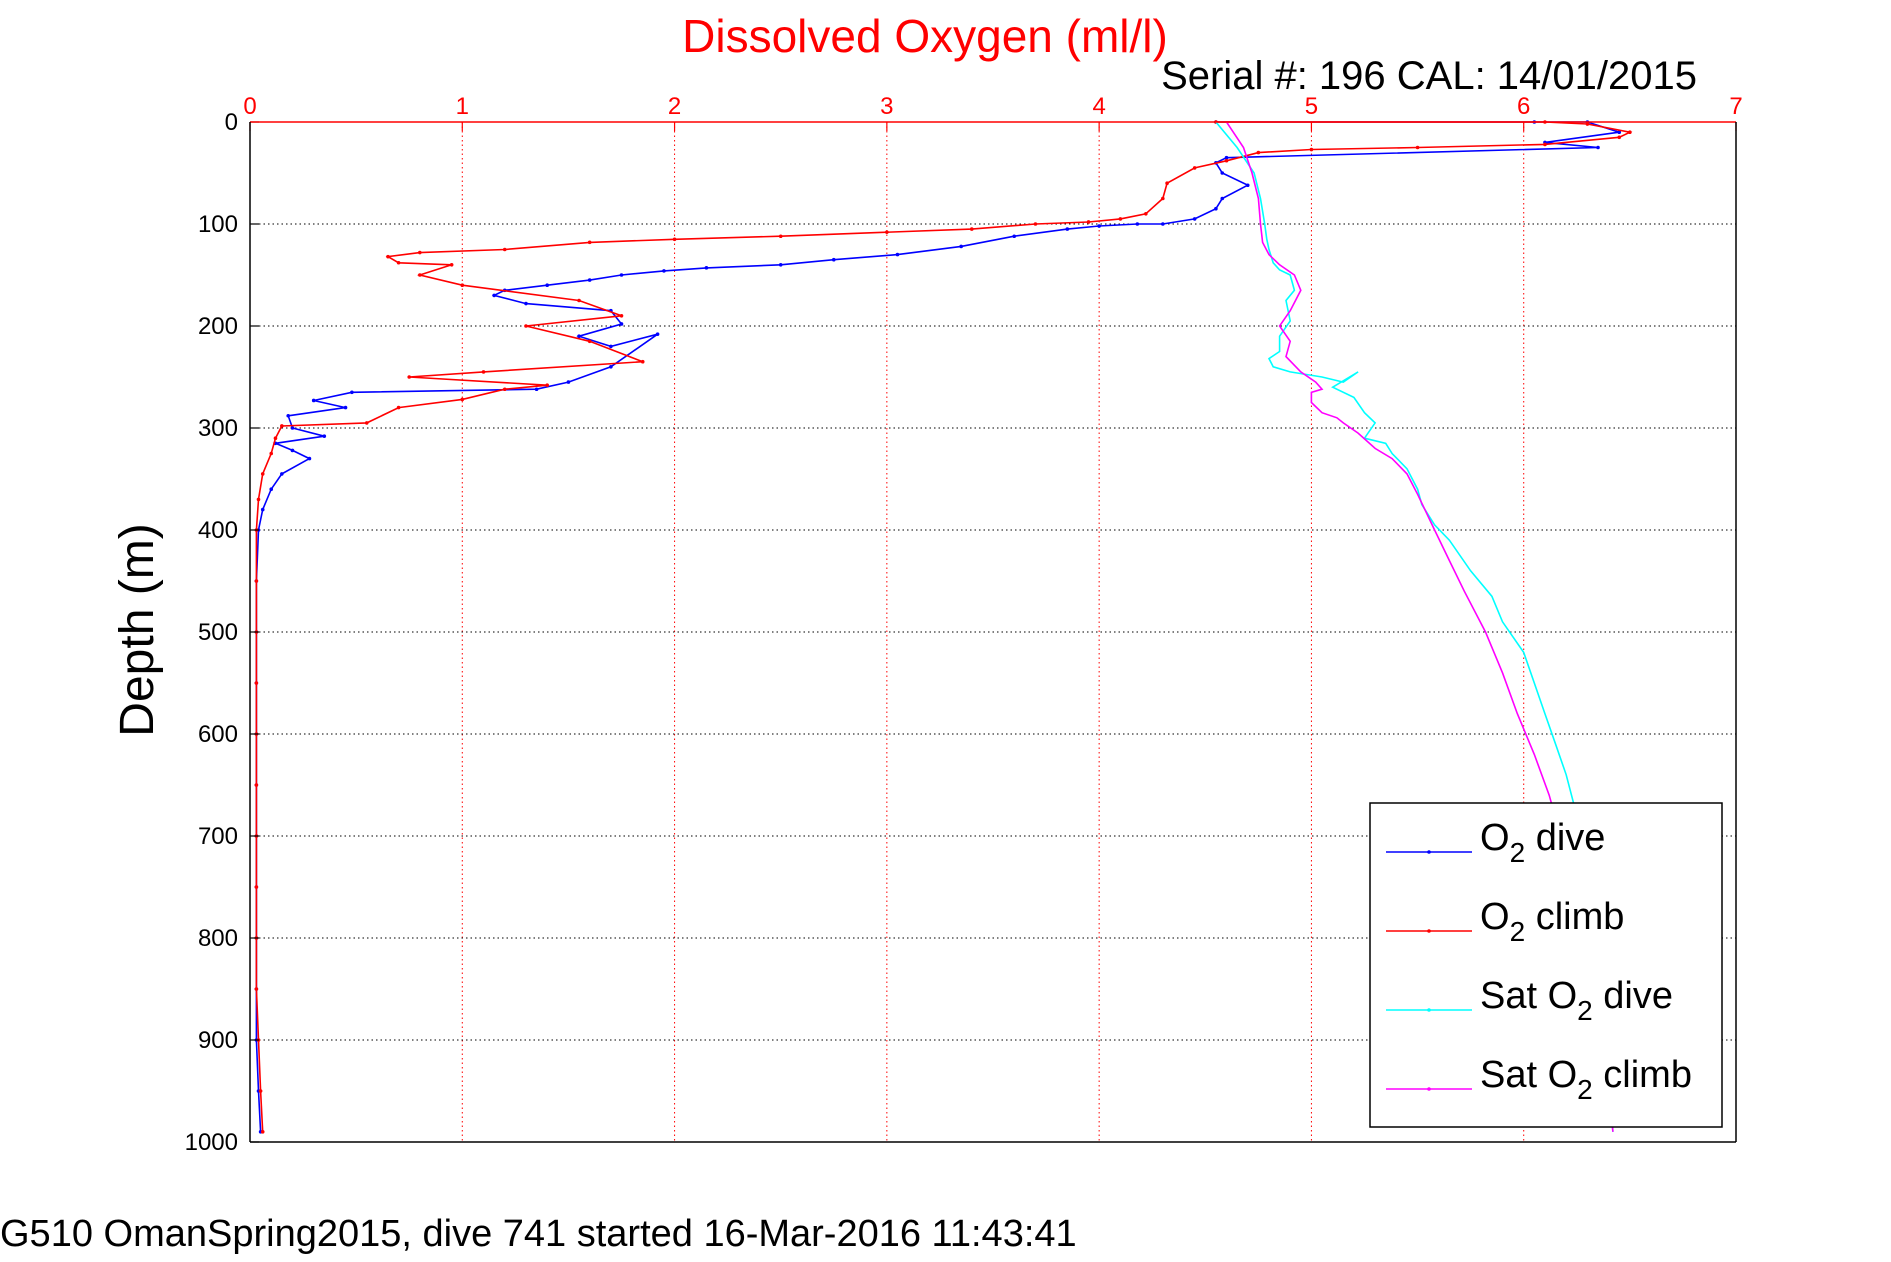 The width and height of the screenshot is (1891, 1262). Describe the element at coordinates (249, 106) in the screenshot. I see `x-tick-label: 0` at that location.